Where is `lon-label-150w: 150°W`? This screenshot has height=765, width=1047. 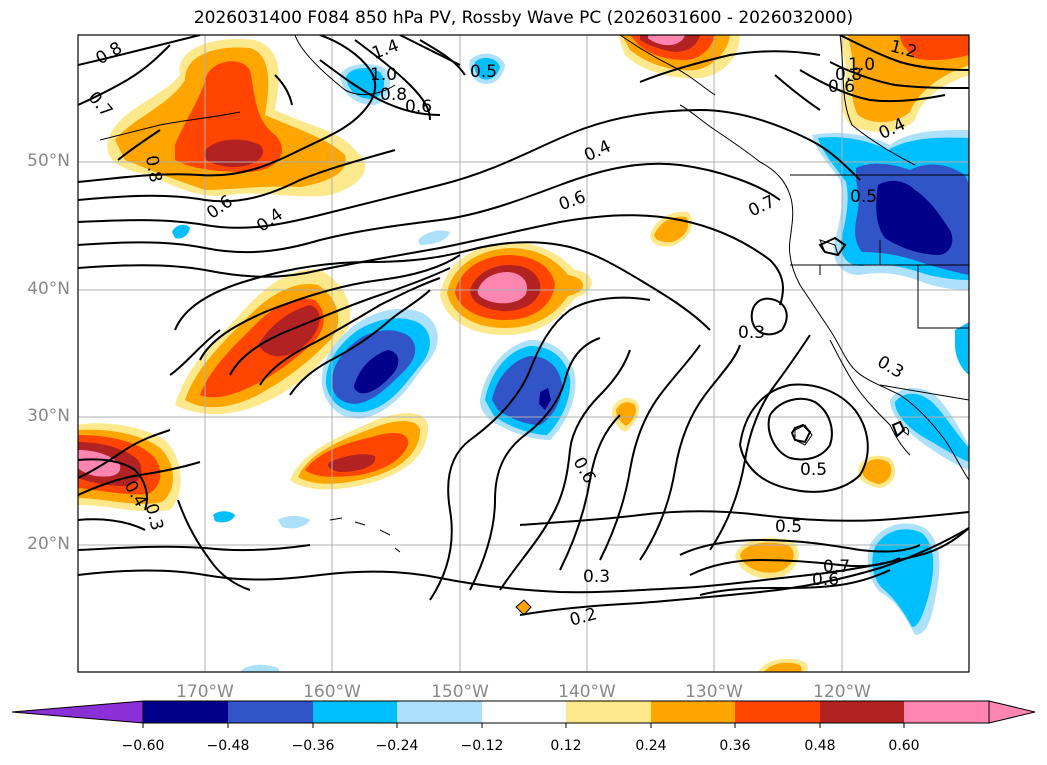
lon-label-150w: 150°W is located at coordinates (460, 692).